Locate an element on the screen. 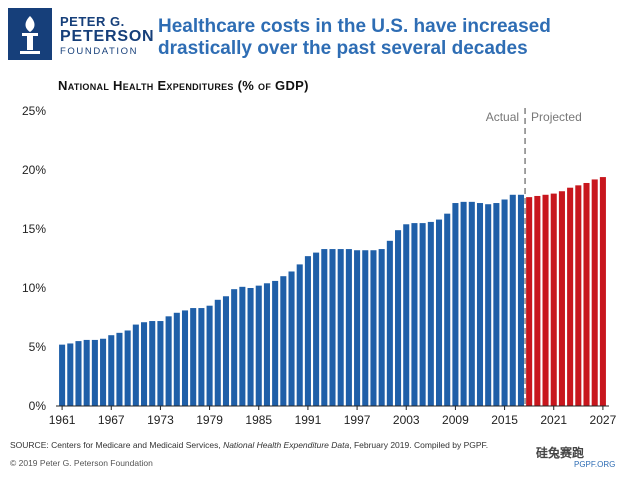  bar-1970 is located at coordinates (135, 365).